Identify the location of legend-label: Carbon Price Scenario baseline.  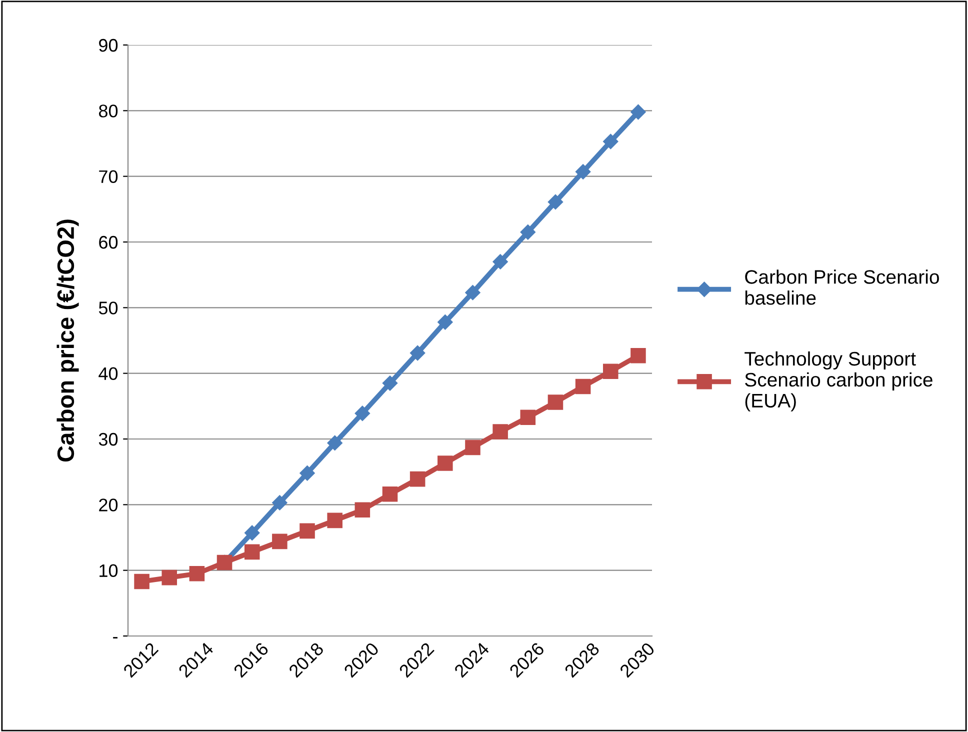
(842, 287).